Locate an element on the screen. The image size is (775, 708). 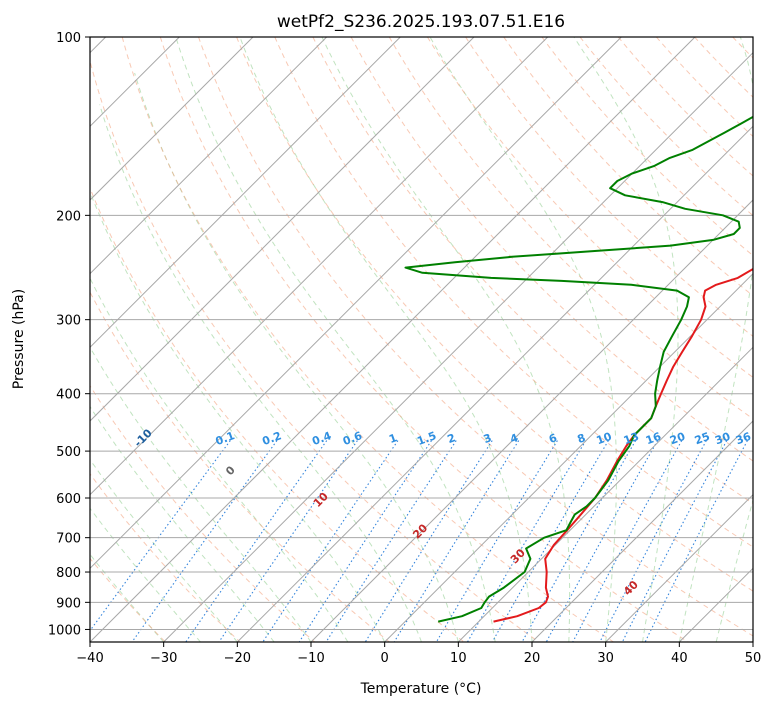
y-tick-label: 900 is located at coordinates (68, 603).